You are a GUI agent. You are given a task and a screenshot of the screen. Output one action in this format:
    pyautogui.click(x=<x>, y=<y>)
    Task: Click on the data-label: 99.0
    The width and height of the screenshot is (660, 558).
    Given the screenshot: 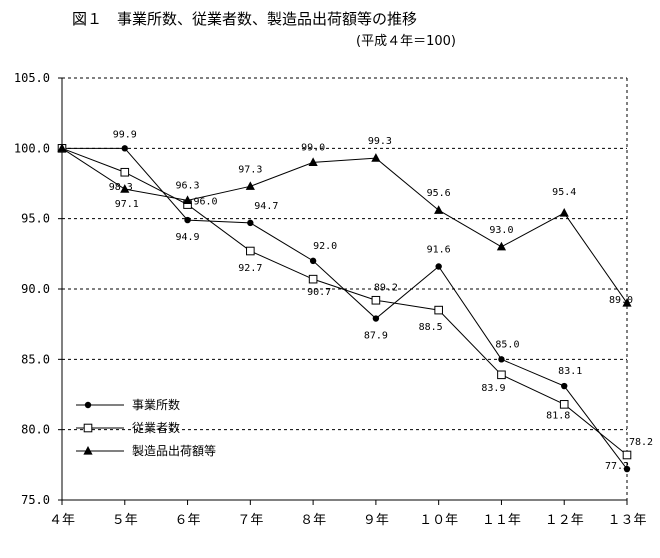 What is the action you would take?
    pyautogui.click(x=313, y=147)
    